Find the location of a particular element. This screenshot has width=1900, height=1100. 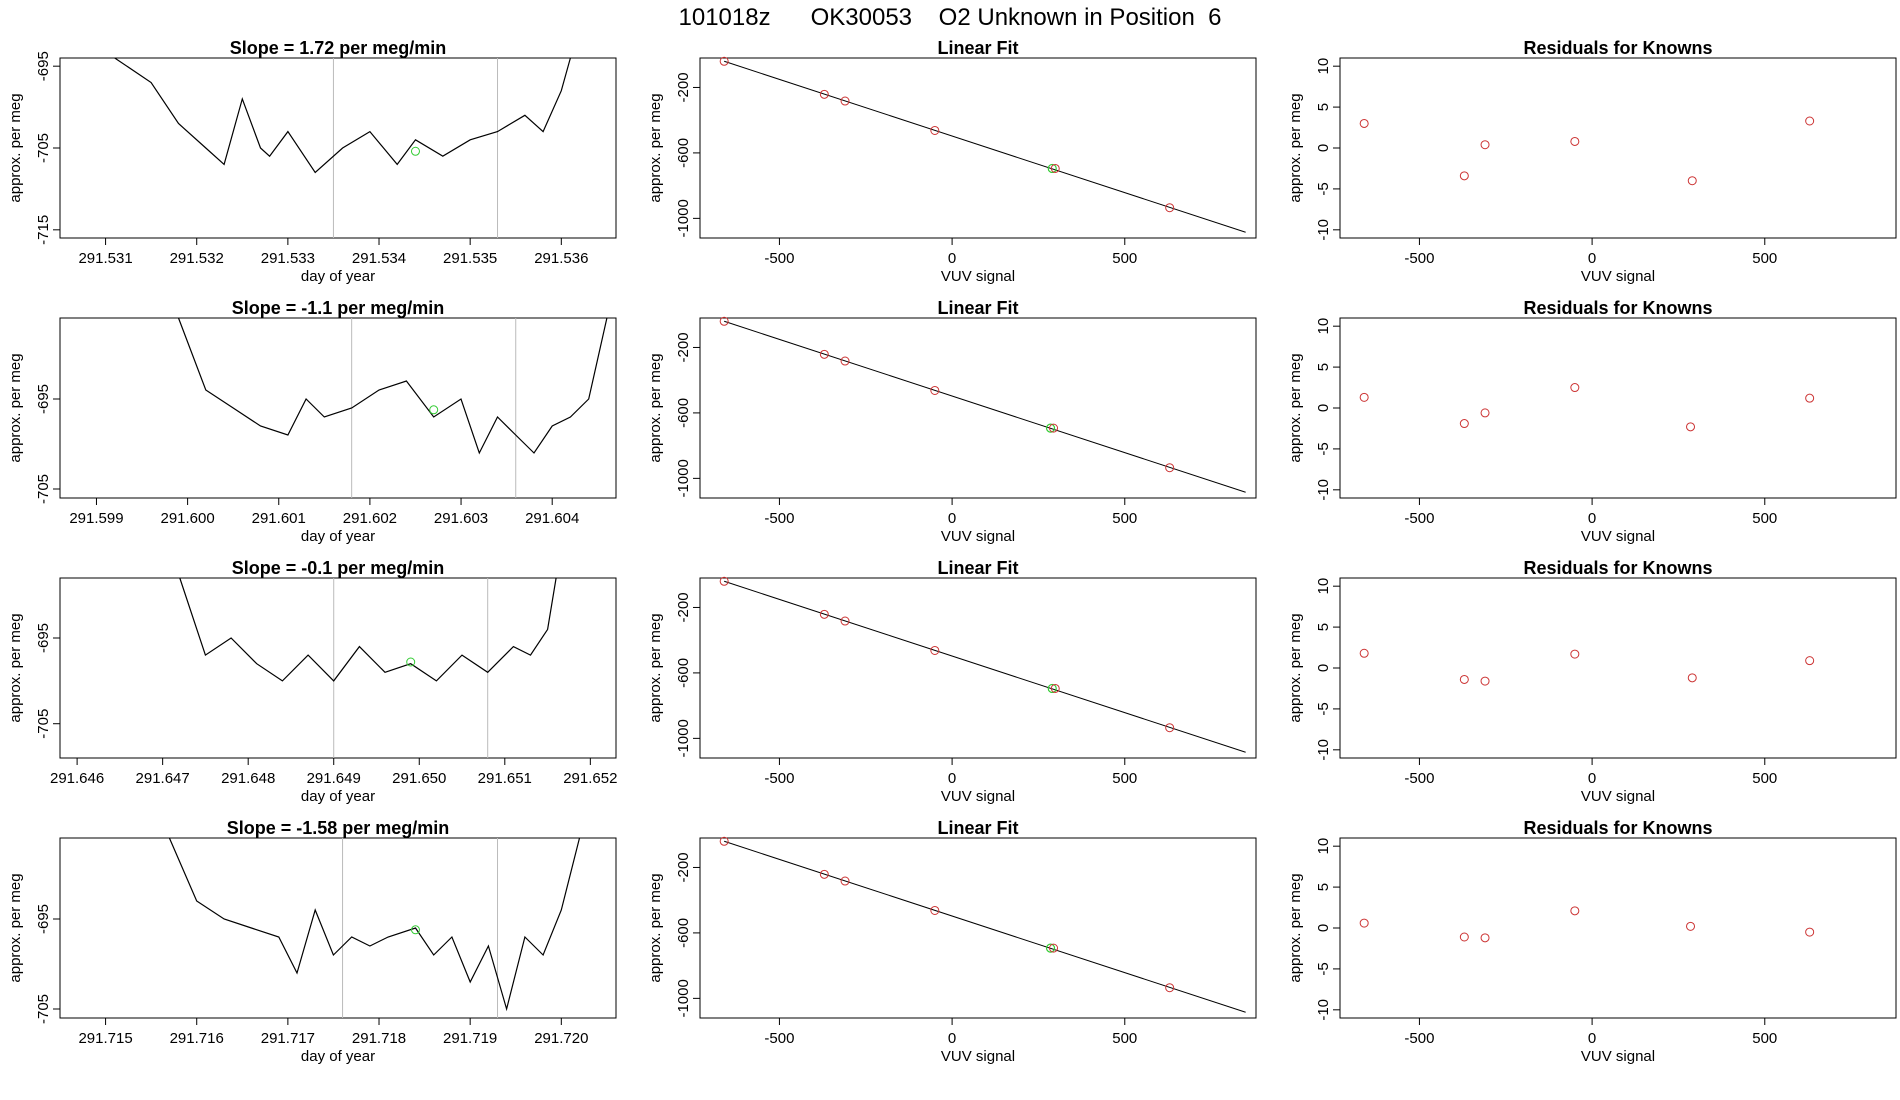

x-tick-label: 291.717 is located at coordinates (288, 1038).